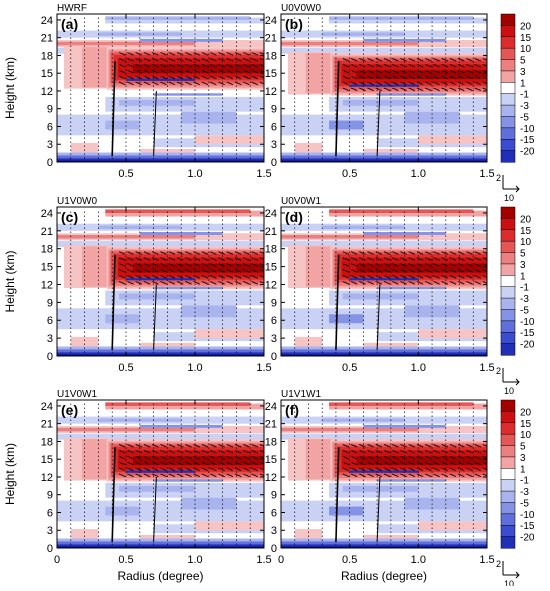  I want to click on y-tick-label: 15, so click(271, 74).